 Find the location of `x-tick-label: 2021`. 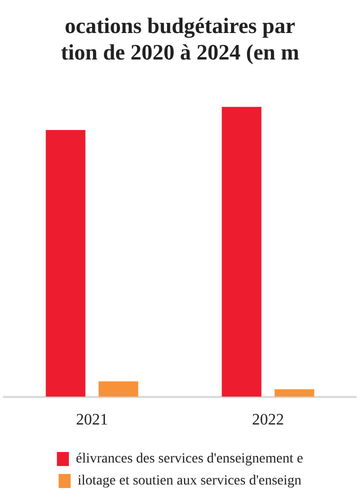

x-tick-label: 2021 is located at coordinates (92, 420).